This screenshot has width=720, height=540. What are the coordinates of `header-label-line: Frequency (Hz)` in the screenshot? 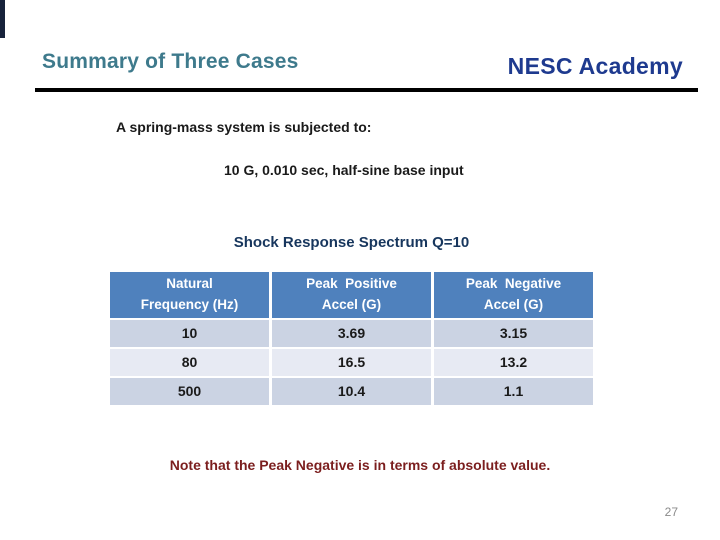 It's located at (189, 304).